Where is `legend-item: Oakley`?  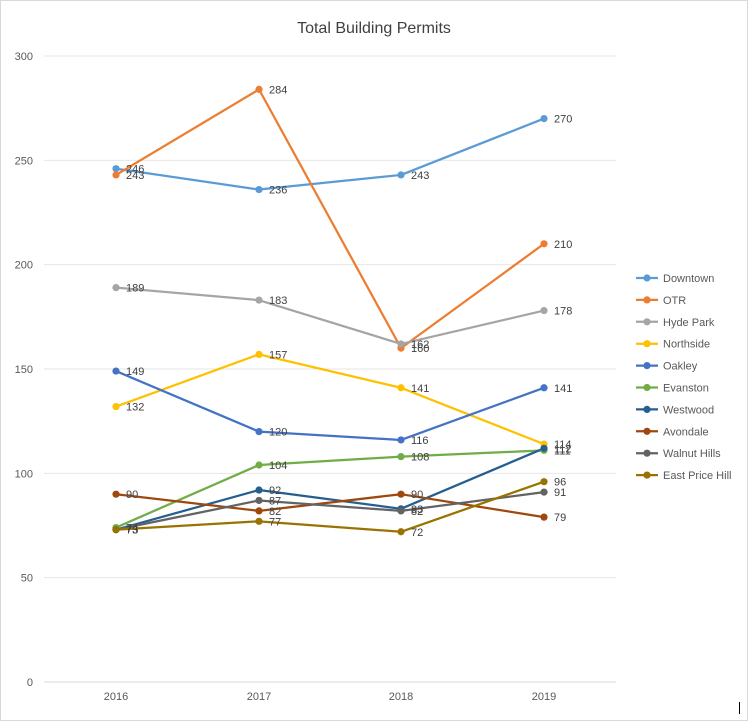
legend-item: Oakley is located at coordinates (667, 367).